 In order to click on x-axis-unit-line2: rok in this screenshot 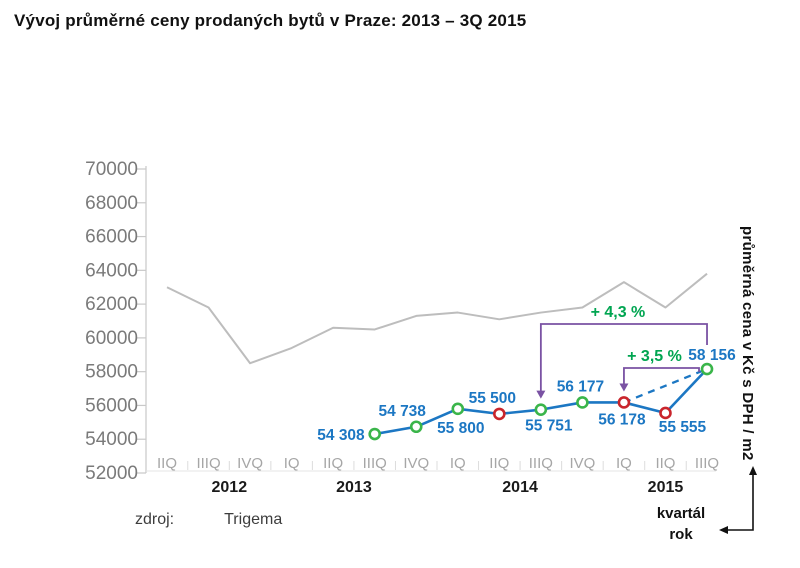, I will do `click(681, 534)`.